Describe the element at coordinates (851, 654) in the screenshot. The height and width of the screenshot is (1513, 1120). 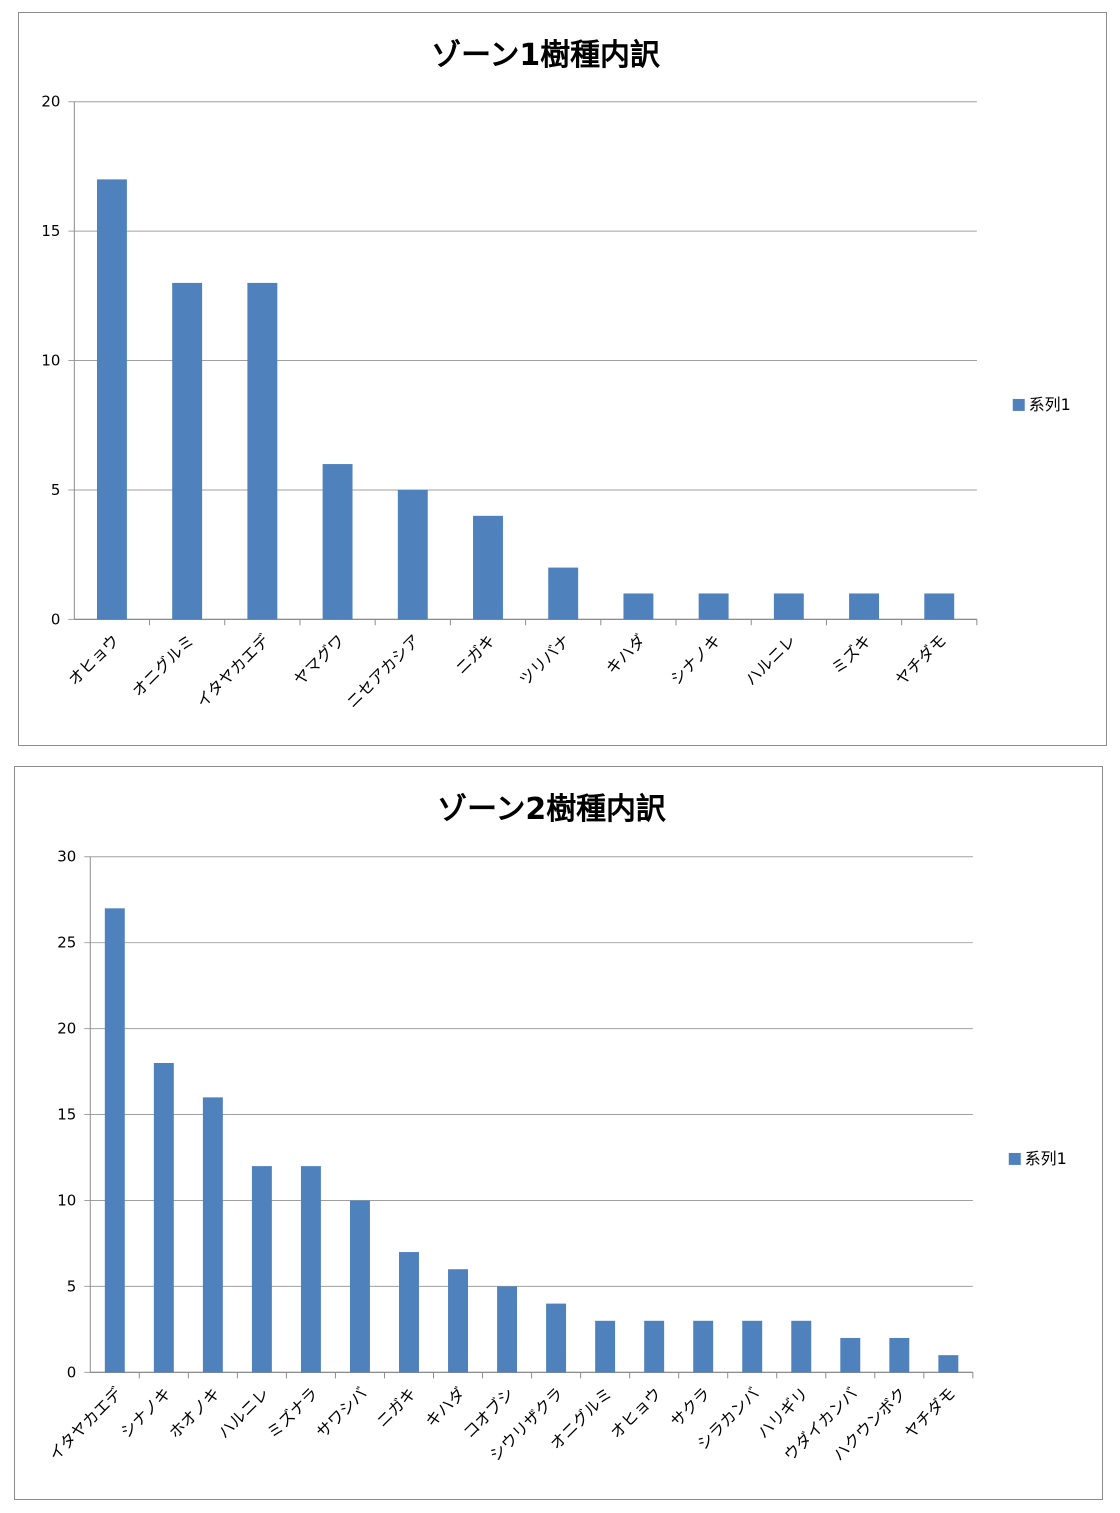
I see `chart1-category-label: ミズキ` at that location.